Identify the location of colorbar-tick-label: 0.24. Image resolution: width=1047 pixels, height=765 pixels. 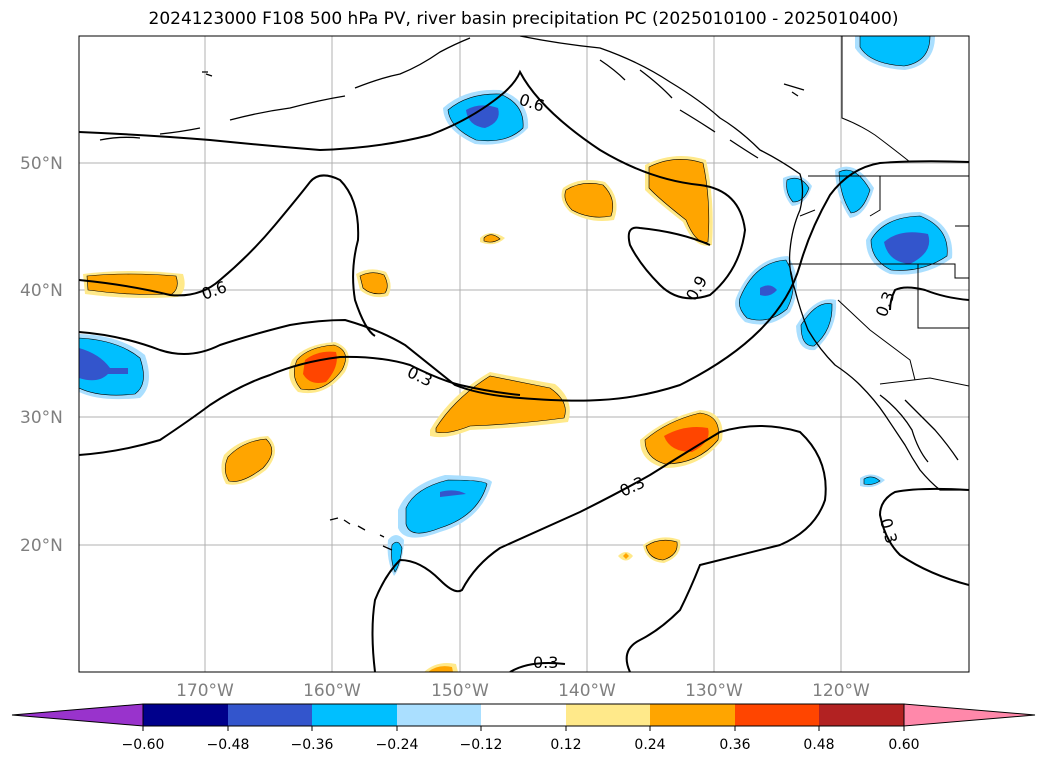
(649, 745).